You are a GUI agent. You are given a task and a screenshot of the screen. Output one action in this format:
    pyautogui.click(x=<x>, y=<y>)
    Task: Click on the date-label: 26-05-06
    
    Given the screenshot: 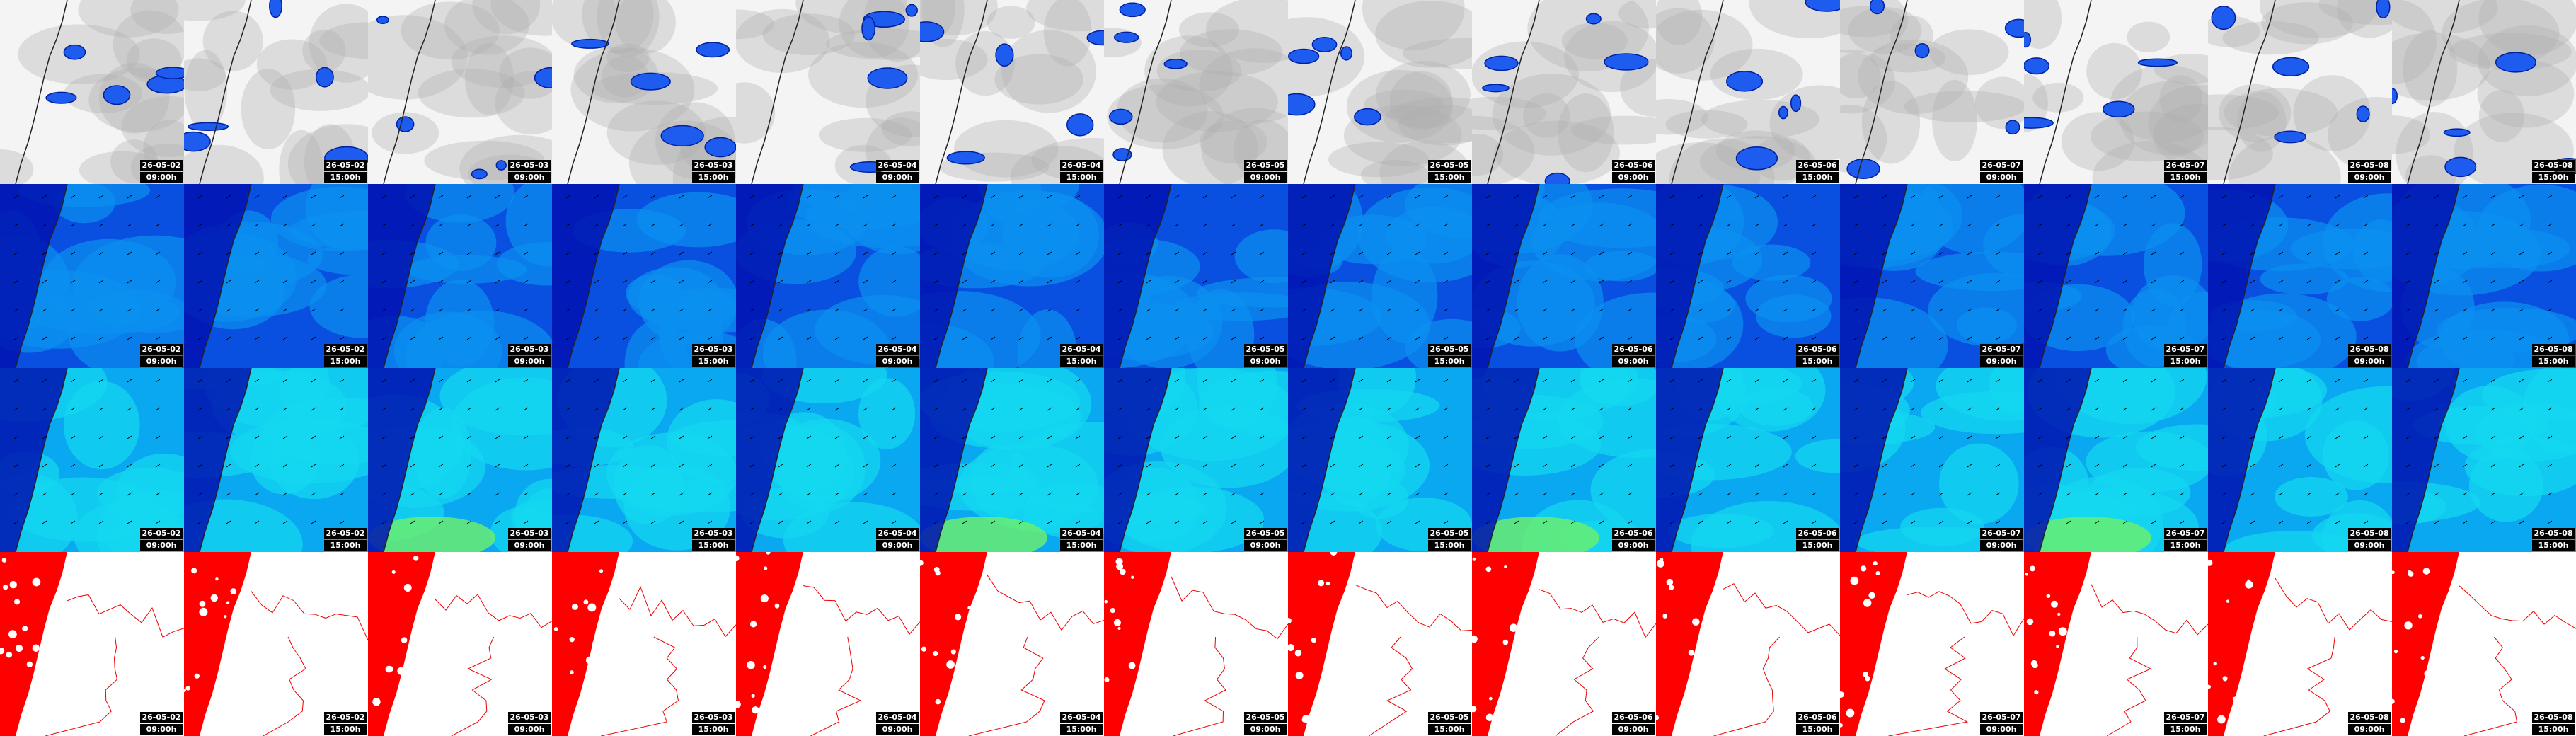 What is the action you would take?
    pyautogui.click(x=1633, y=166)
    